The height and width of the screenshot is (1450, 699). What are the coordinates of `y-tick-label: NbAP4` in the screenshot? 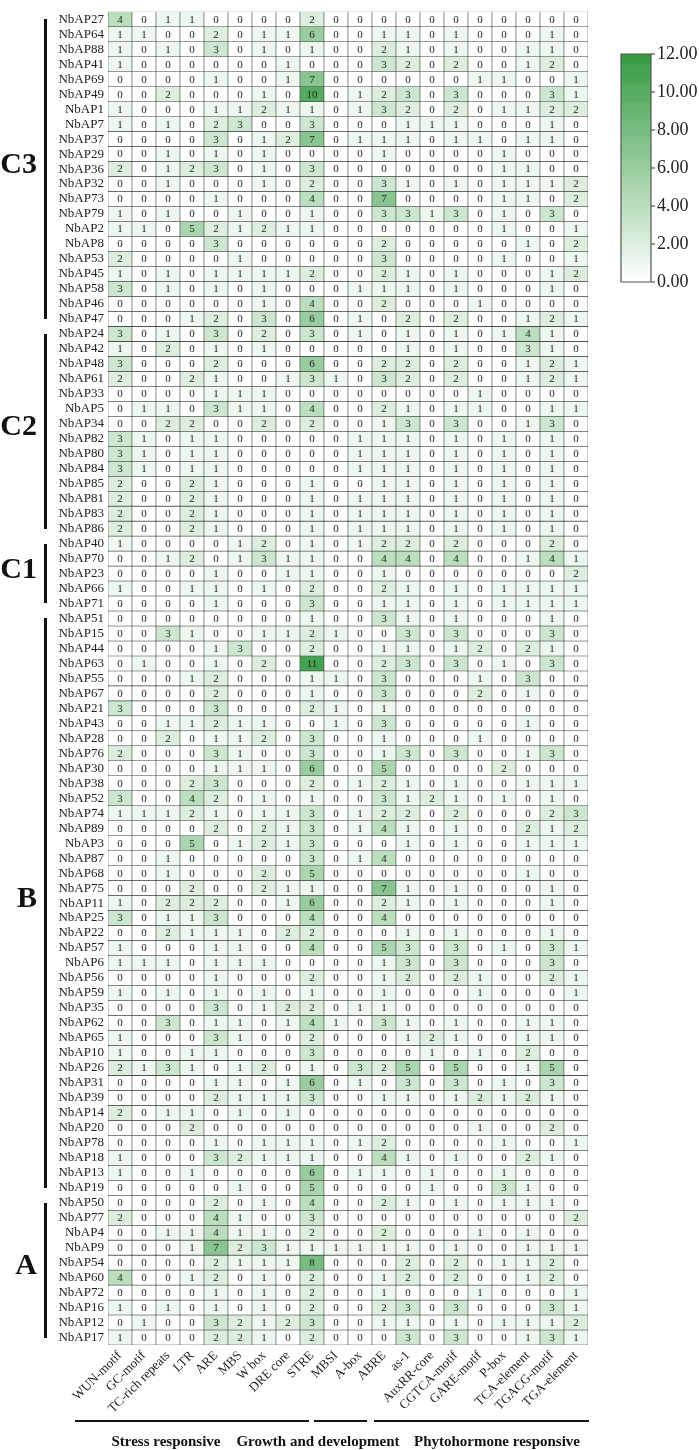 It's located at (84, 1232).